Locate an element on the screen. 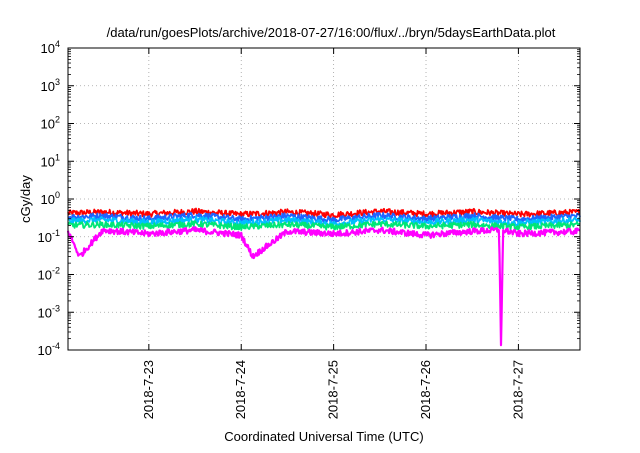 The height and width of the screenshot is (453, 640). y-tick-exponent: 4 is located at coordinates (57, 44).